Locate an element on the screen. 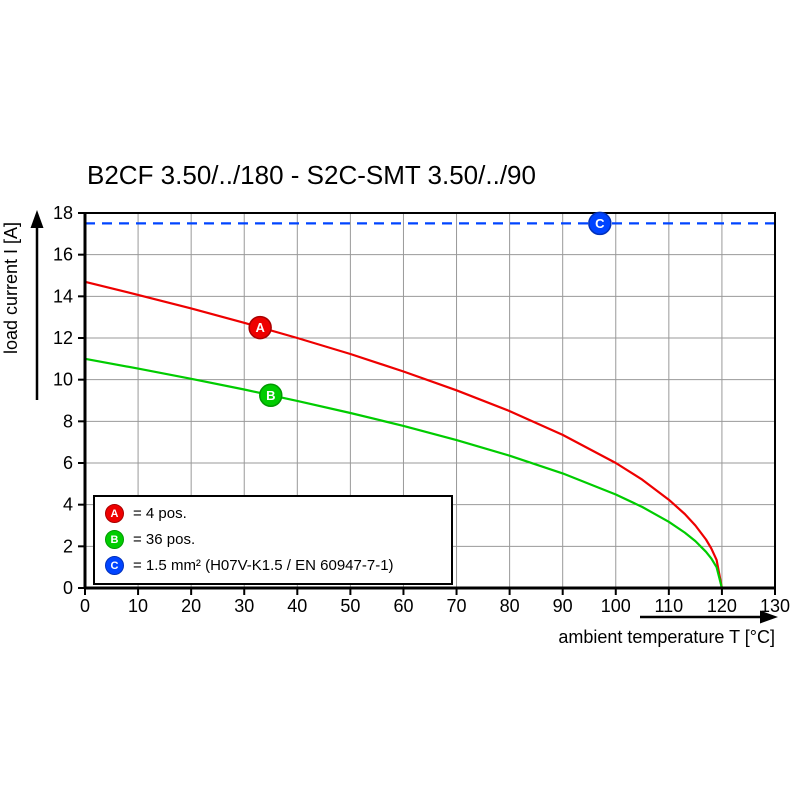 This screenshot has width=800, height=800. marker-A is located at coordinates (260, 327).